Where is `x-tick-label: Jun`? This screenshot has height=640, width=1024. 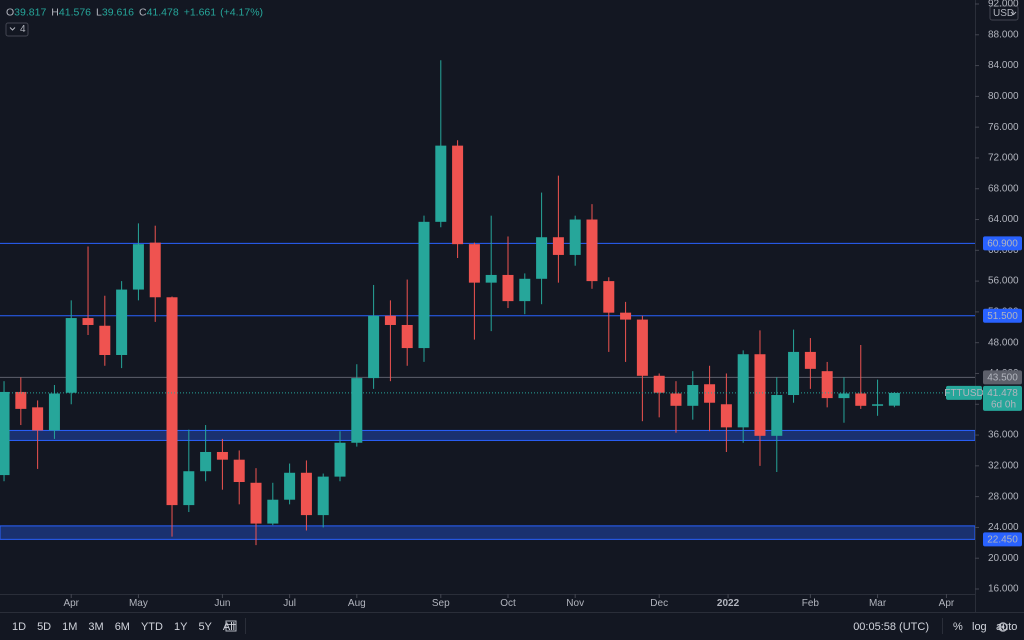
x-tick-label: Jun is located at coordinates (222, 603).